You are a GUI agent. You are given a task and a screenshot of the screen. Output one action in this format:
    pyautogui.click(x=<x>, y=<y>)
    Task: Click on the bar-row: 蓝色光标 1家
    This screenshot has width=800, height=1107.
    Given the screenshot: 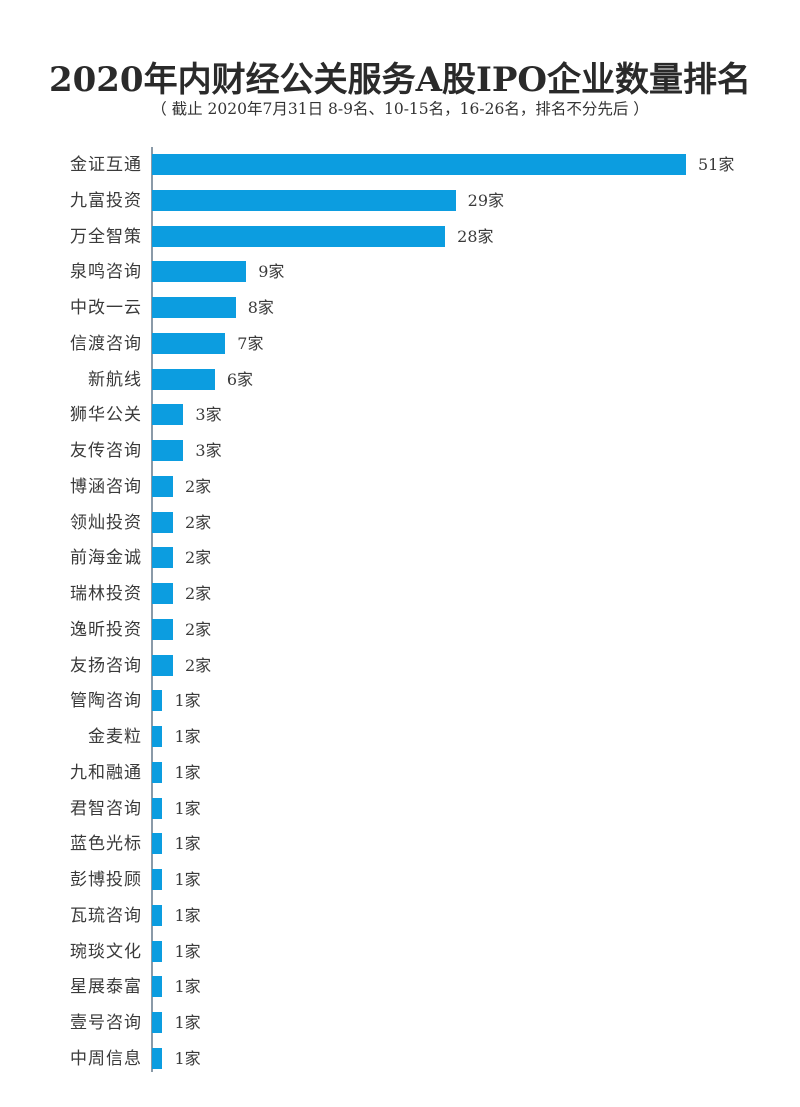 What is the action you would take?
    pyautogui.click(x=400, y=844)
    